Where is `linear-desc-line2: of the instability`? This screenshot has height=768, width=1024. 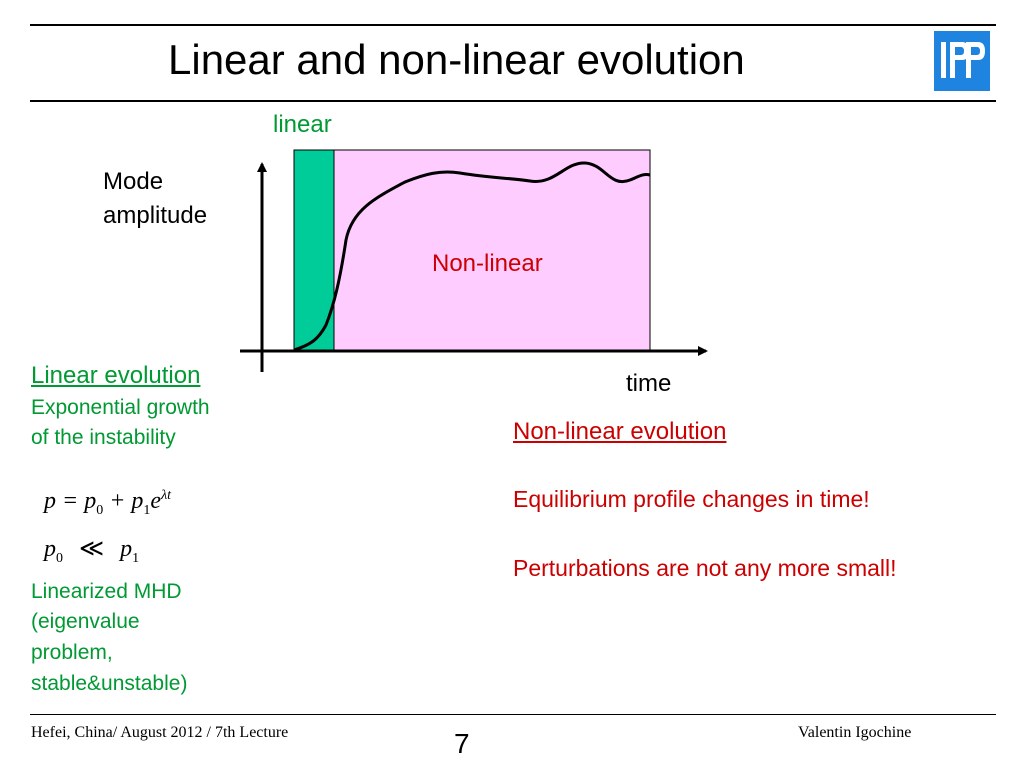
linear-desc-line2: of the instability is located at coordinates (103, 437).